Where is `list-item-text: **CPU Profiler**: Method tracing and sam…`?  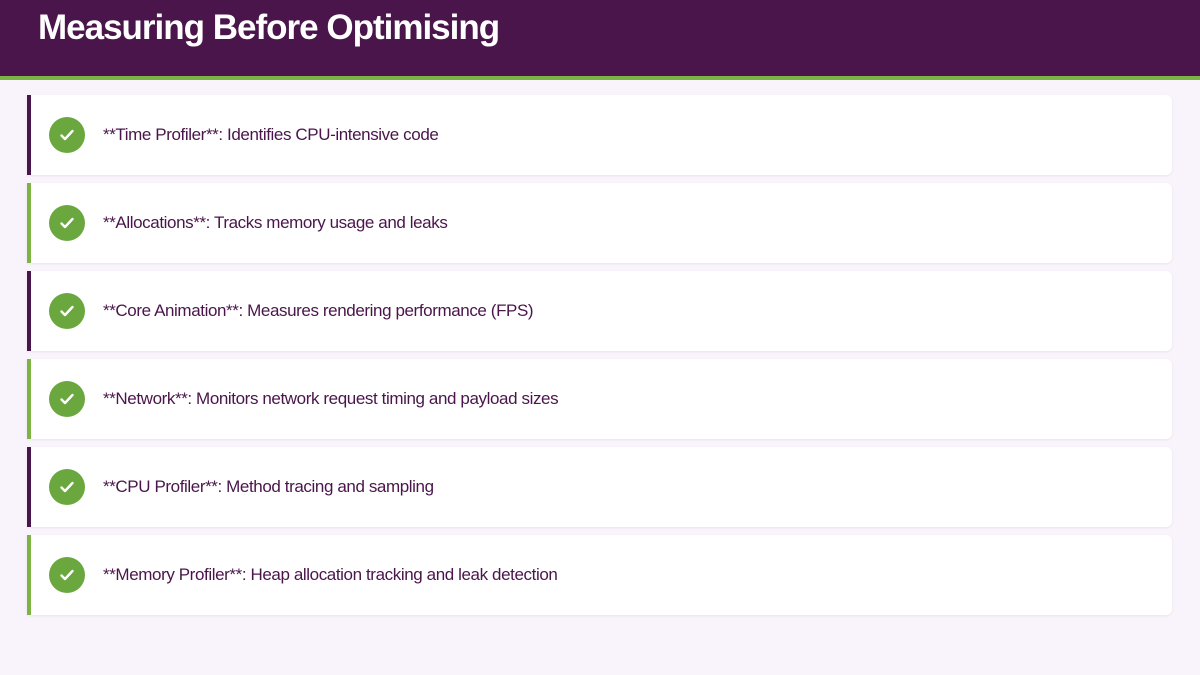
list-item-text: **CPU Profiler**: Method tracing and sam… is located at coordinates (268, 486).